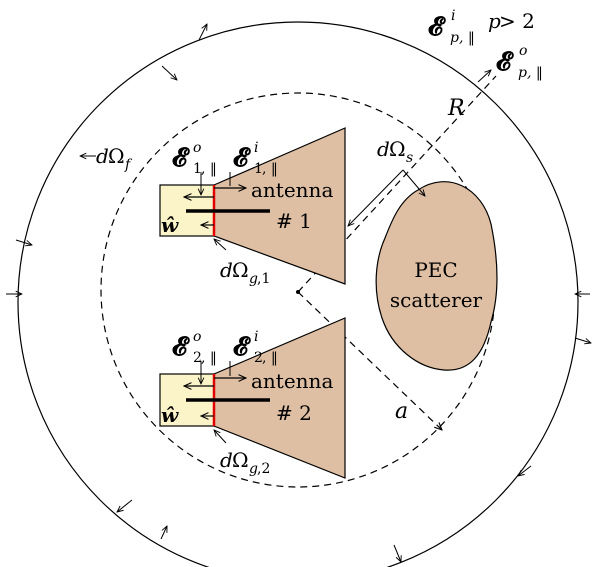 The width and height of the screenshot is (606, 567). Describe the element at coordinates (369, 360) in the screenshot. I see `radius-a-line` at that location.